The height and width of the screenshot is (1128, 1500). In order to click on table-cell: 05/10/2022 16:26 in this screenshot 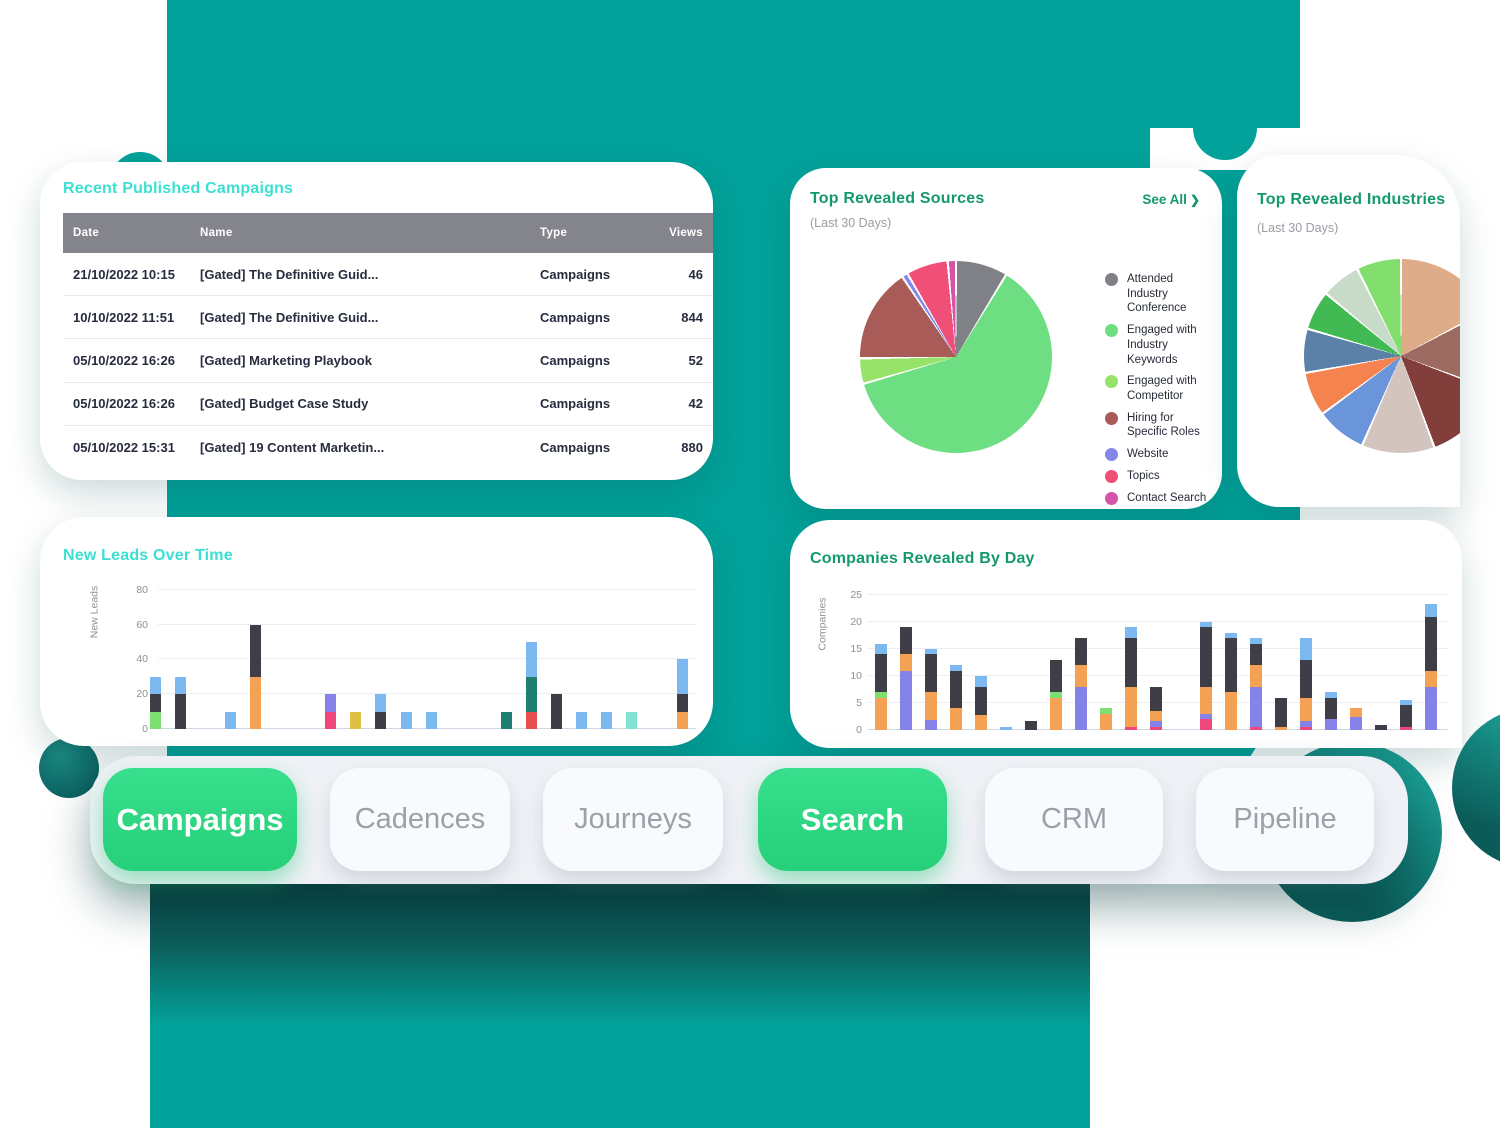, I will do `click(124, 404)`.